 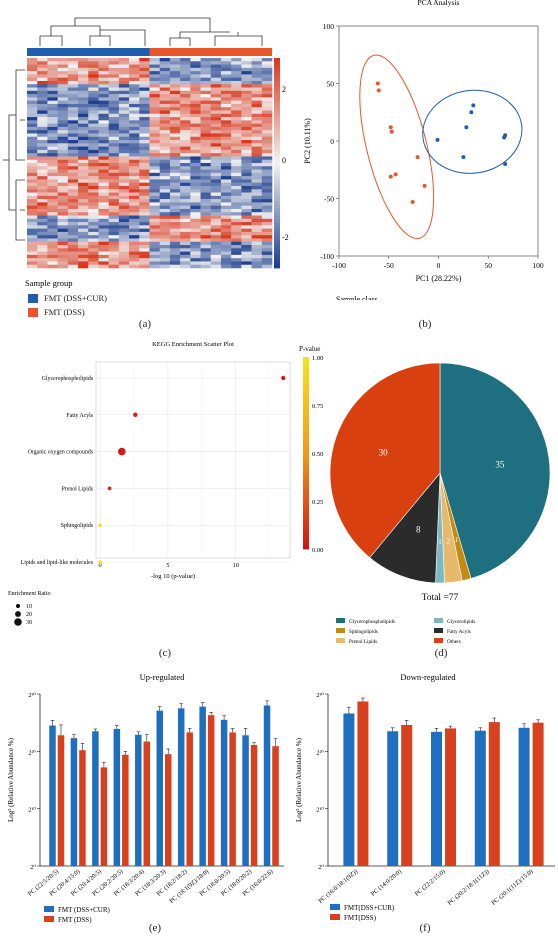 I want to click on colorbar-tick-low: -2, so click(x=285, y=237).